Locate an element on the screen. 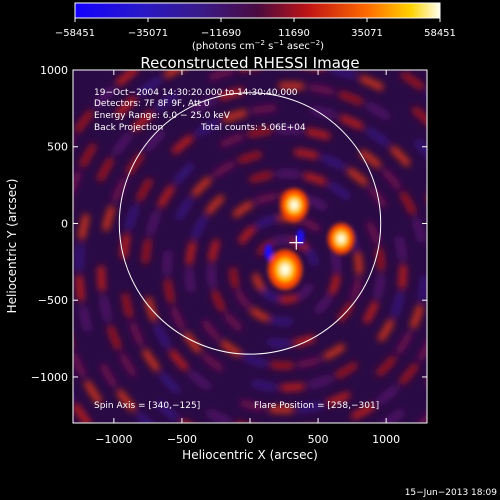  source-negative is located at coordinates (300, 237).